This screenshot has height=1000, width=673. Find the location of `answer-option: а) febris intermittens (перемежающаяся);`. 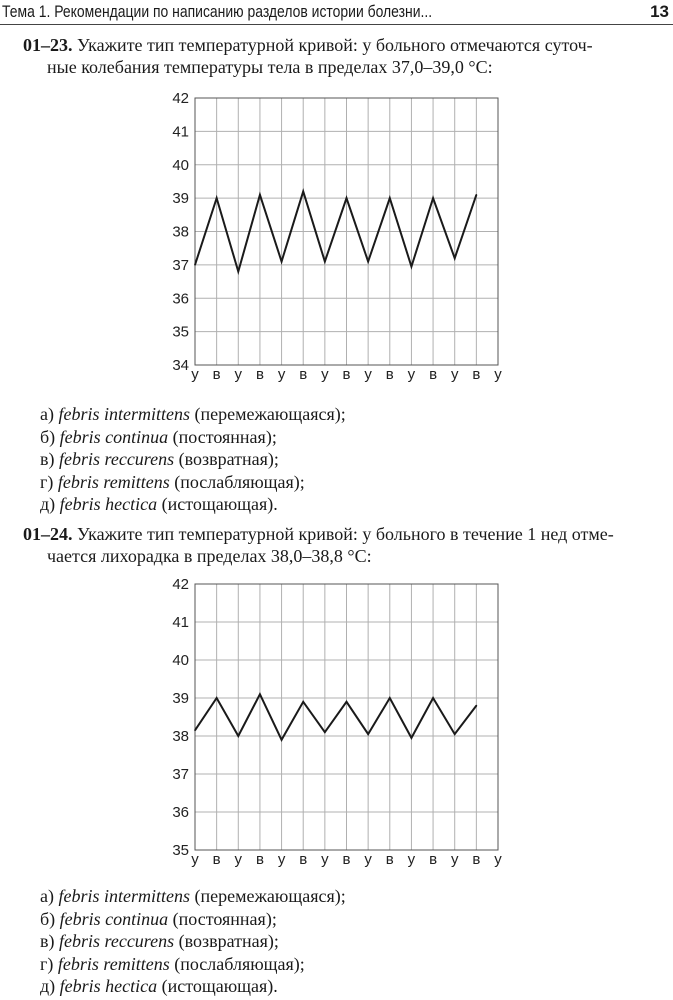

answer-option: а) febris intermittens (перемежающаяся); is located at coordinates (193, 896).